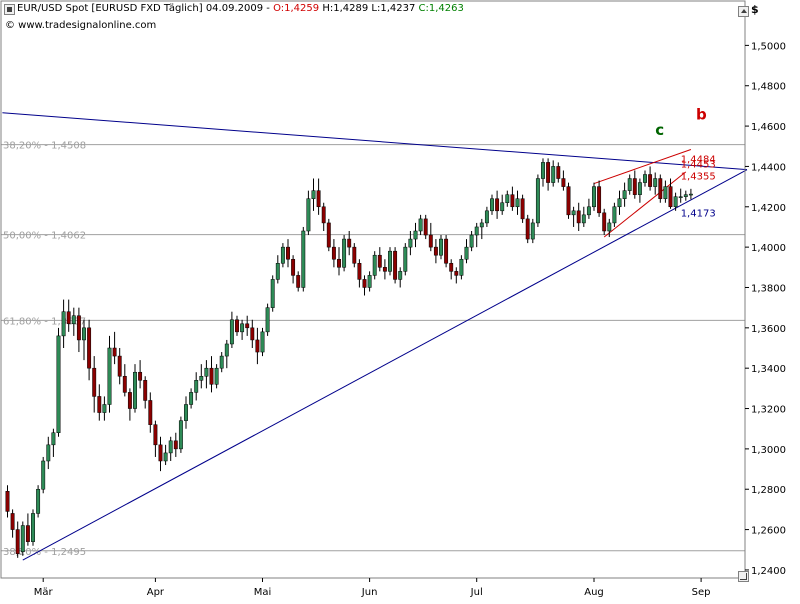 This screenshot has width=800, height=604. Describe the element at coordinates (594, 592) in the screenshot. I see `x-tick-label: Aug` at that location.